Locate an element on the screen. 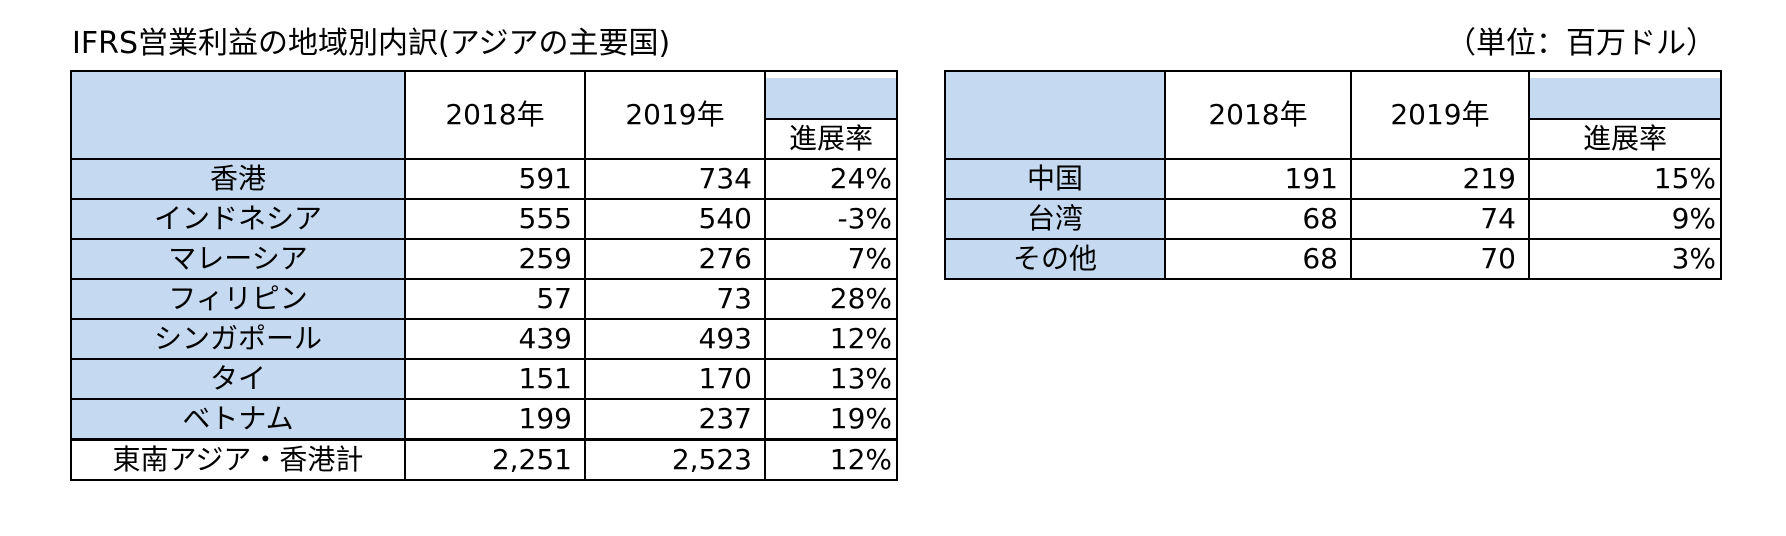 The image size is (1786, 536). total-2019: 2,523 is located at coordinates (675, 459).